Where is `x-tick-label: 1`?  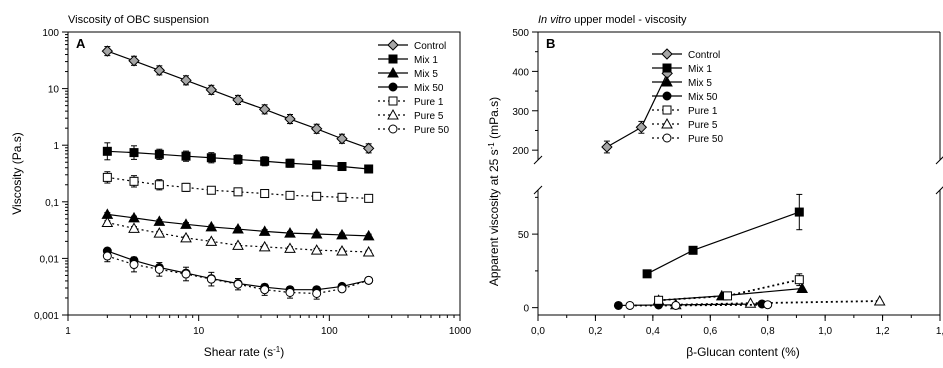 x-tick-label: 1 is located at coordinates (68, 331).